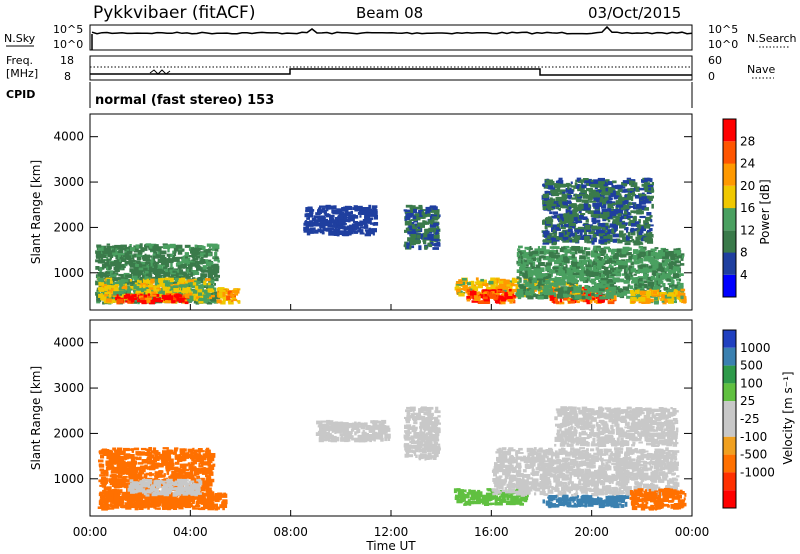 The width and height of the screenshot is (800, 554). I want to click on velocity-heatmap, so click(392, 458).